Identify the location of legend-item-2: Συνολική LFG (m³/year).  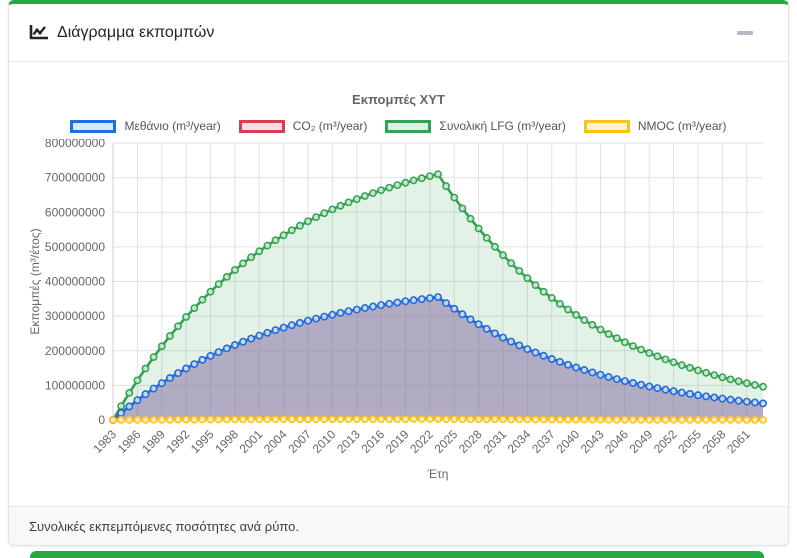
(475, 126).